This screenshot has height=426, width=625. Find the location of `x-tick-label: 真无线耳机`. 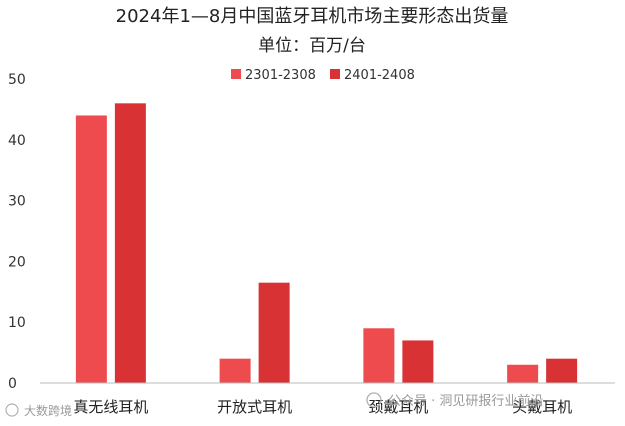

x-tick-label: 真无线耳机 is located at coordinates (110, 407).